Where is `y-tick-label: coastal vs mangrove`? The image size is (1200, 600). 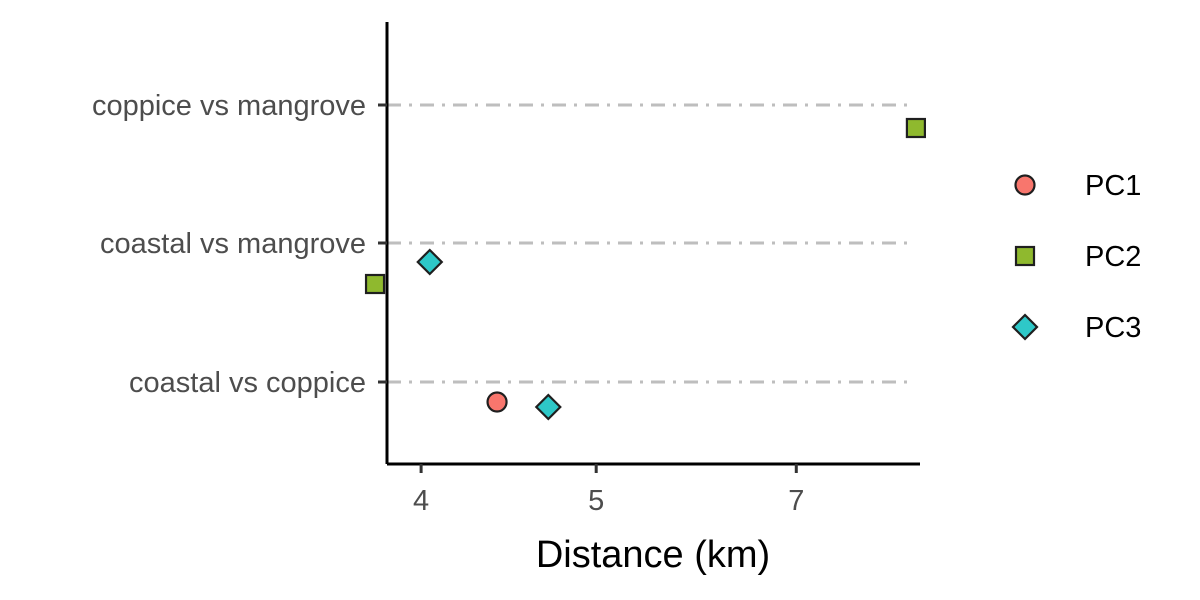 y-tick-label: coastal vs mangrove is located at coordinates (233, 244).